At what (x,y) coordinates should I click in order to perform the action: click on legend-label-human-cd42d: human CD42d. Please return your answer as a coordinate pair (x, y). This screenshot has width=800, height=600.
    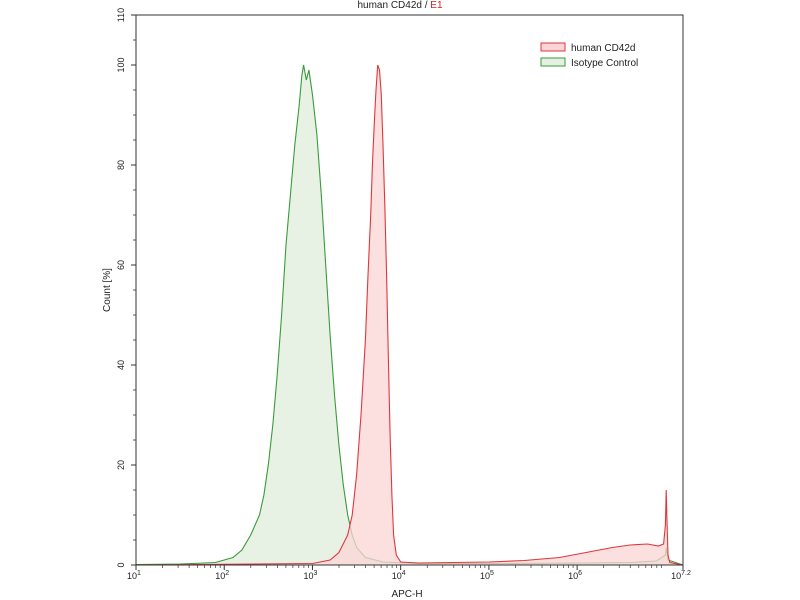
    Looking at the image, I should click on (603, 48).